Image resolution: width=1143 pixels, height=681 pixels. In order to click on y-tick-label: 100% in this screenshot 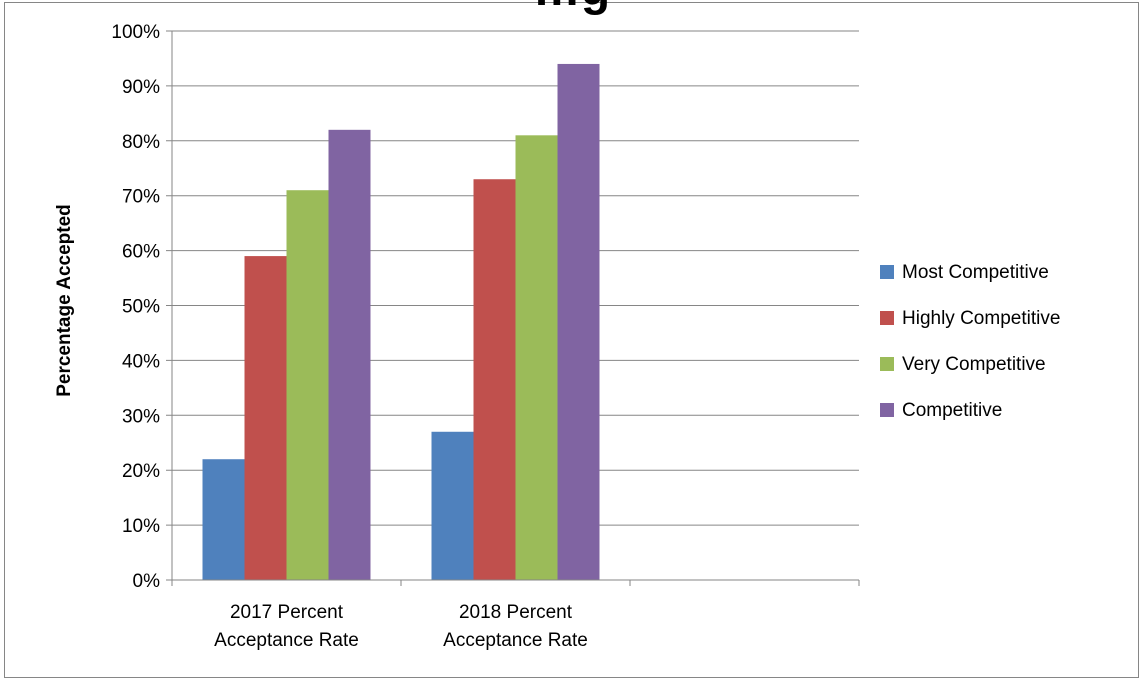, I will do `click(135, 32)`.